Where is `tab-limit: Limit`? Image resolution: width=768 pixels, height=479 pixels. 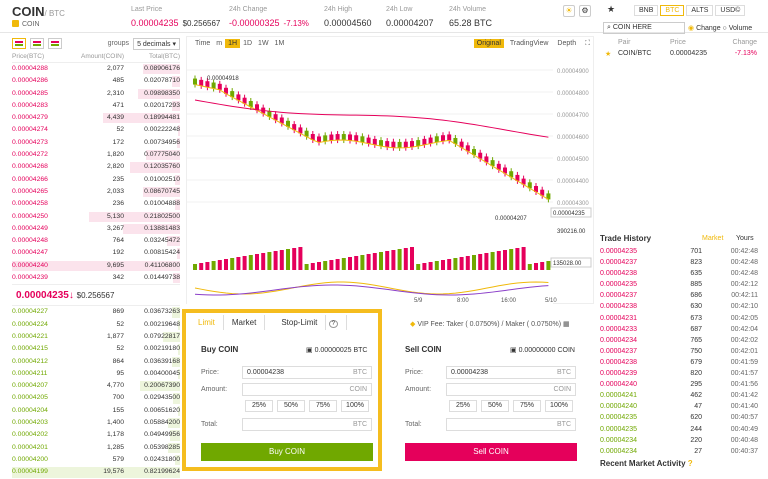
tab-limit: Limit is located at coordinates (207, 322).